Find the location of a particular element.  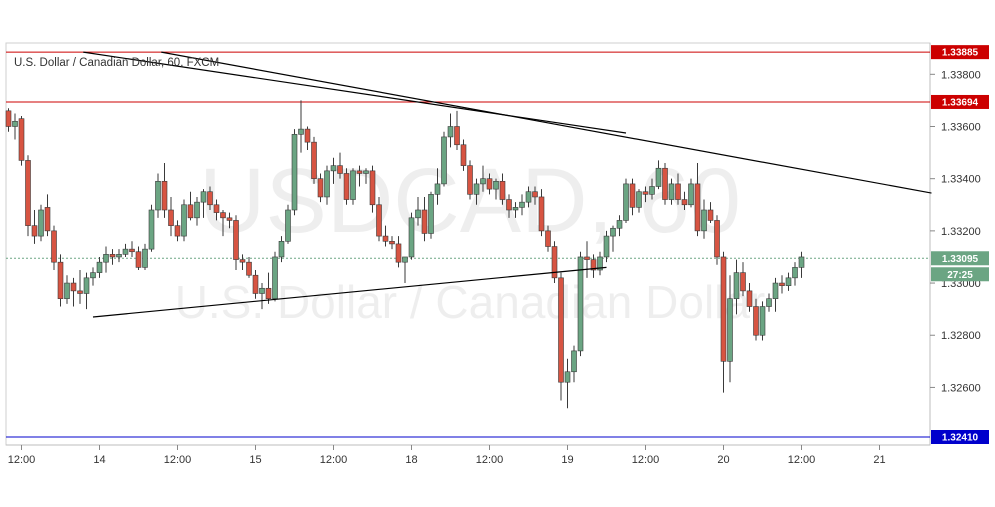

time-tick-label: 14 is located at coordinates (99, 460).